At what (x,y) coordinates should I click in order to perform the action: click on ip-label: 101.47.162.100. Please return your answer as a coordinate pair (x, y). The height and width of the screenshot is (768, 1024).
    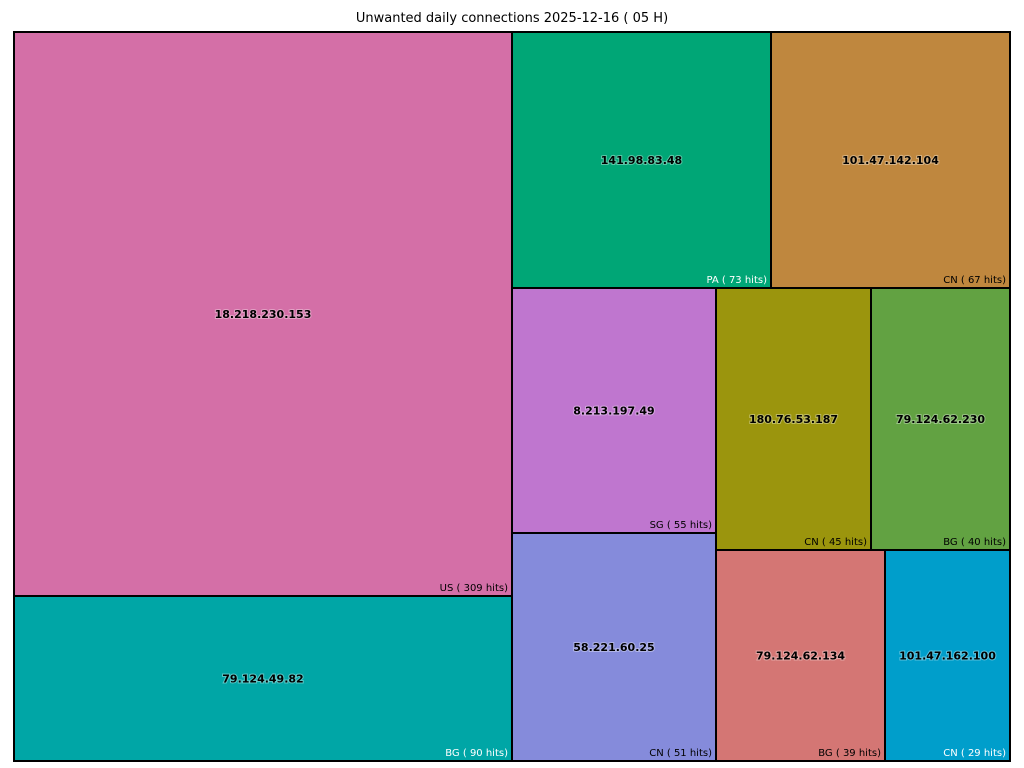
    Looking at the image, I should click on (947, 656).